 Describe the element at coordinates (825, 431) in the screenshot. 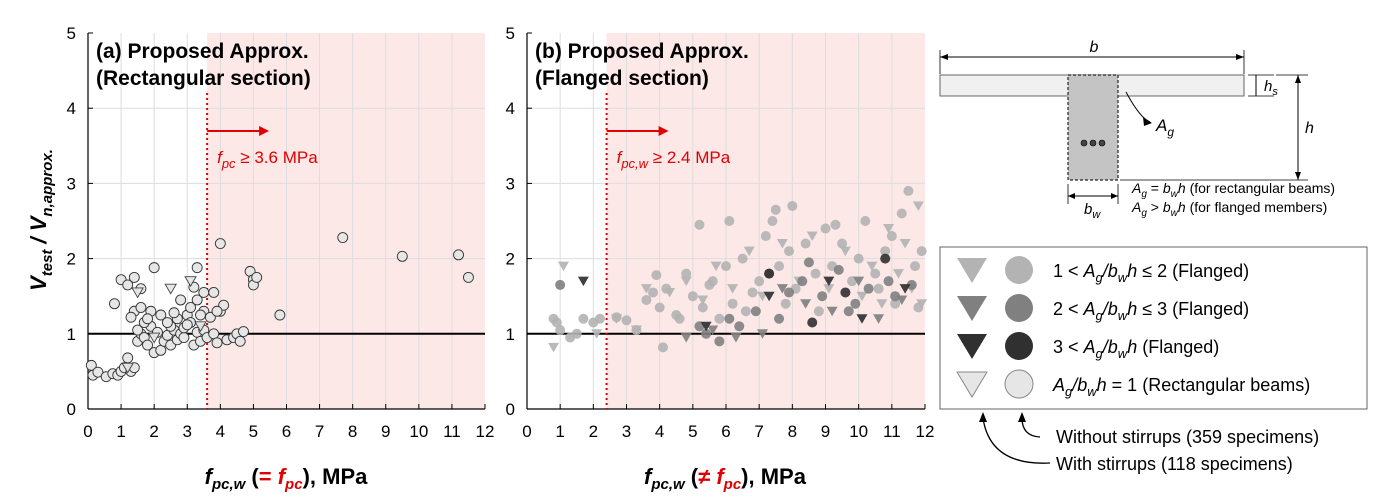

I see `panel-b-x-tick-label: 9` at that location.